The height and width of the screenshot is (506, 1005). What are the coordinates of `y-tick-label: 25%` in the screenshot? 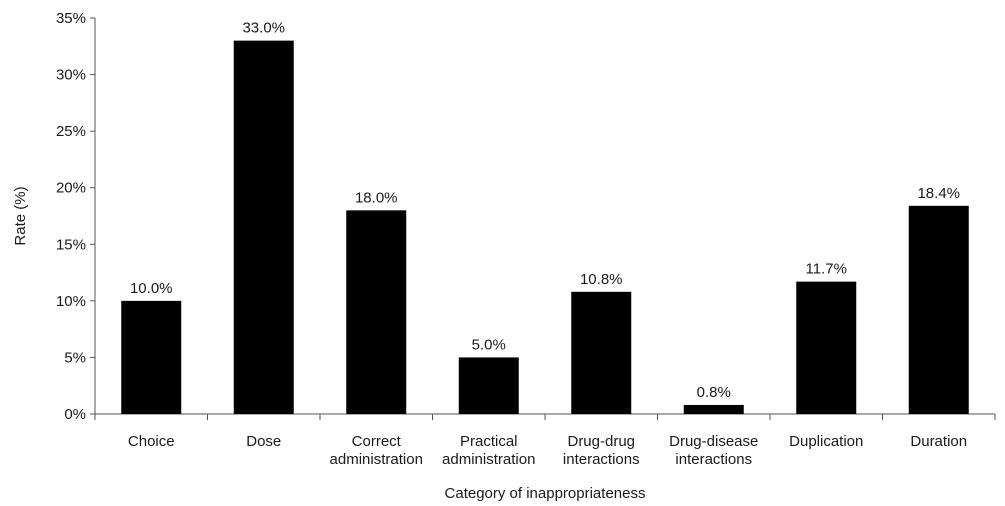 It's located at (71, 131).